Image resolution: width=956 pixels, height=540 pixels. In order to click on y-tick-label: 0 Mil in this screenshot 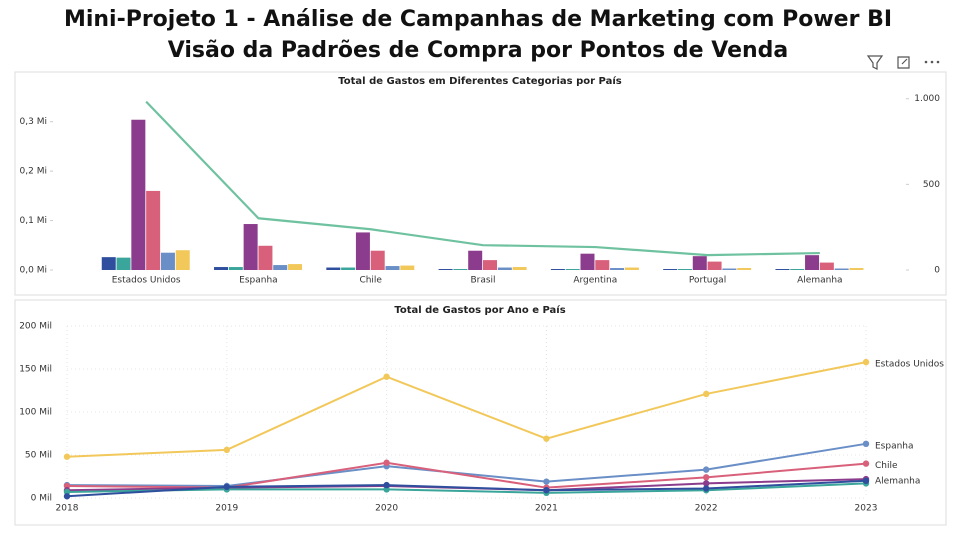, I will do `click(41, 499)`.